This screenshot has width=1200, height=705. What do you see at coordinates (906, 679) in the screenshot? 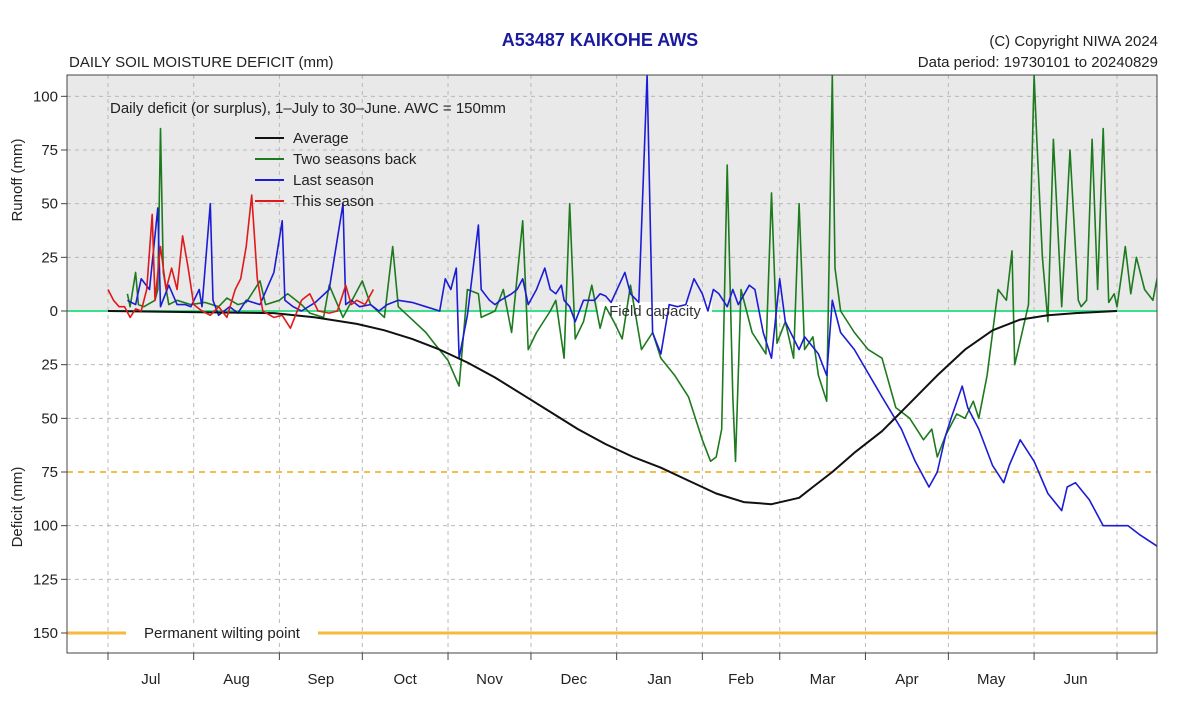
I see `x-tick-label: Apr` at bounding box center [906, 679].